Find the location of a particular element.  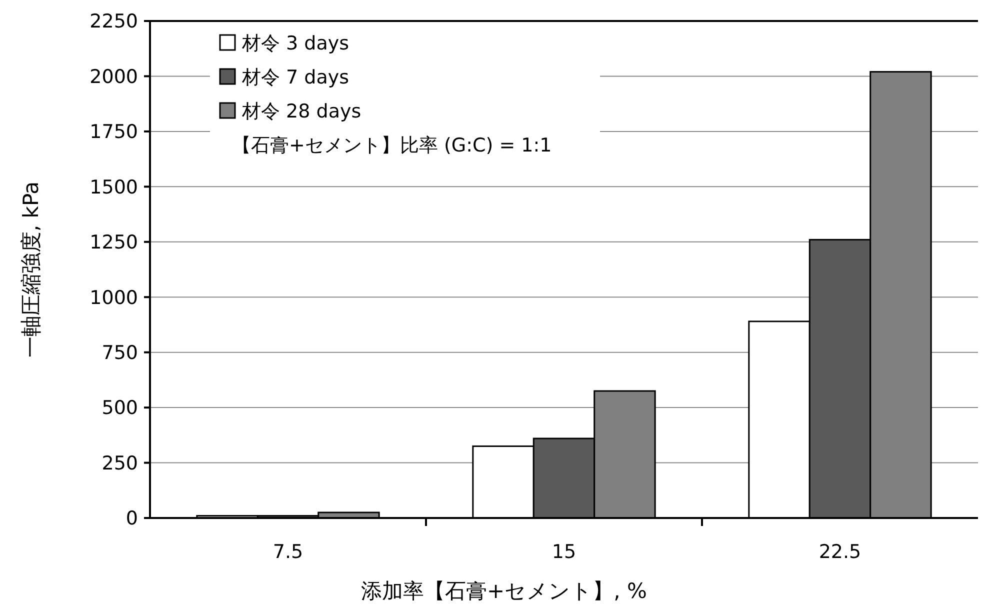

x-tick-label: 15 is located at coordinates (564, 552).